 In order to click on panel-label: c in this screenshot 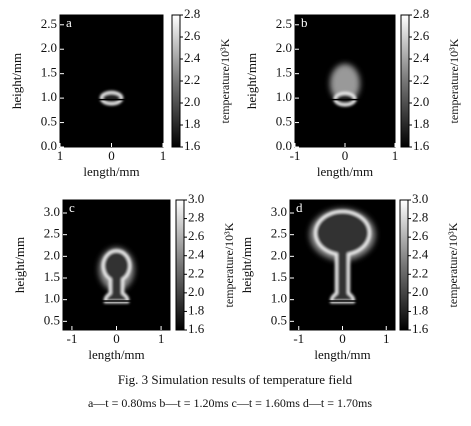, I will do `click(72, 207)`.